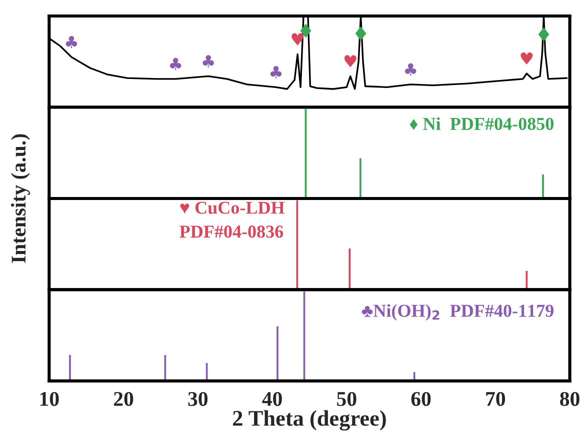 The height and width of the screenshot is (445, 585). Describe the element at coordinates (49, 399) in the screenshot. I see `x-tick-label: 10` at that location.